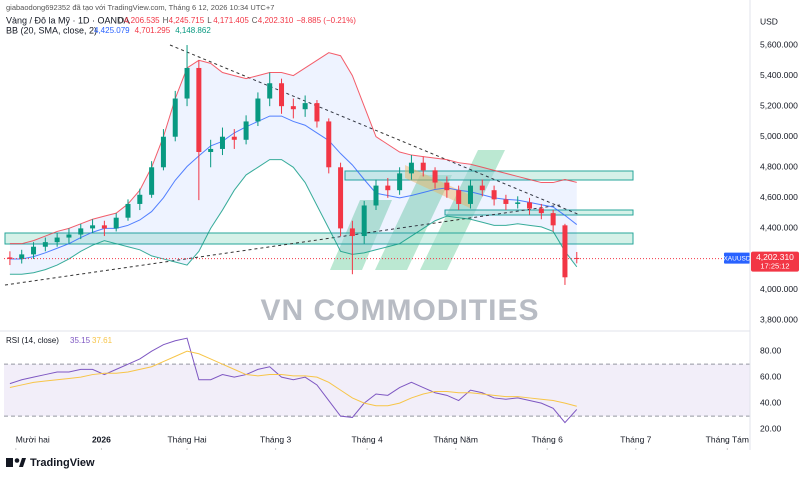 The height and width of the screenshot is (478, 800). Describe the element at coordinates (231, 20) in the screenshot. I see `ohlc-value: 4,171.405` at that location.